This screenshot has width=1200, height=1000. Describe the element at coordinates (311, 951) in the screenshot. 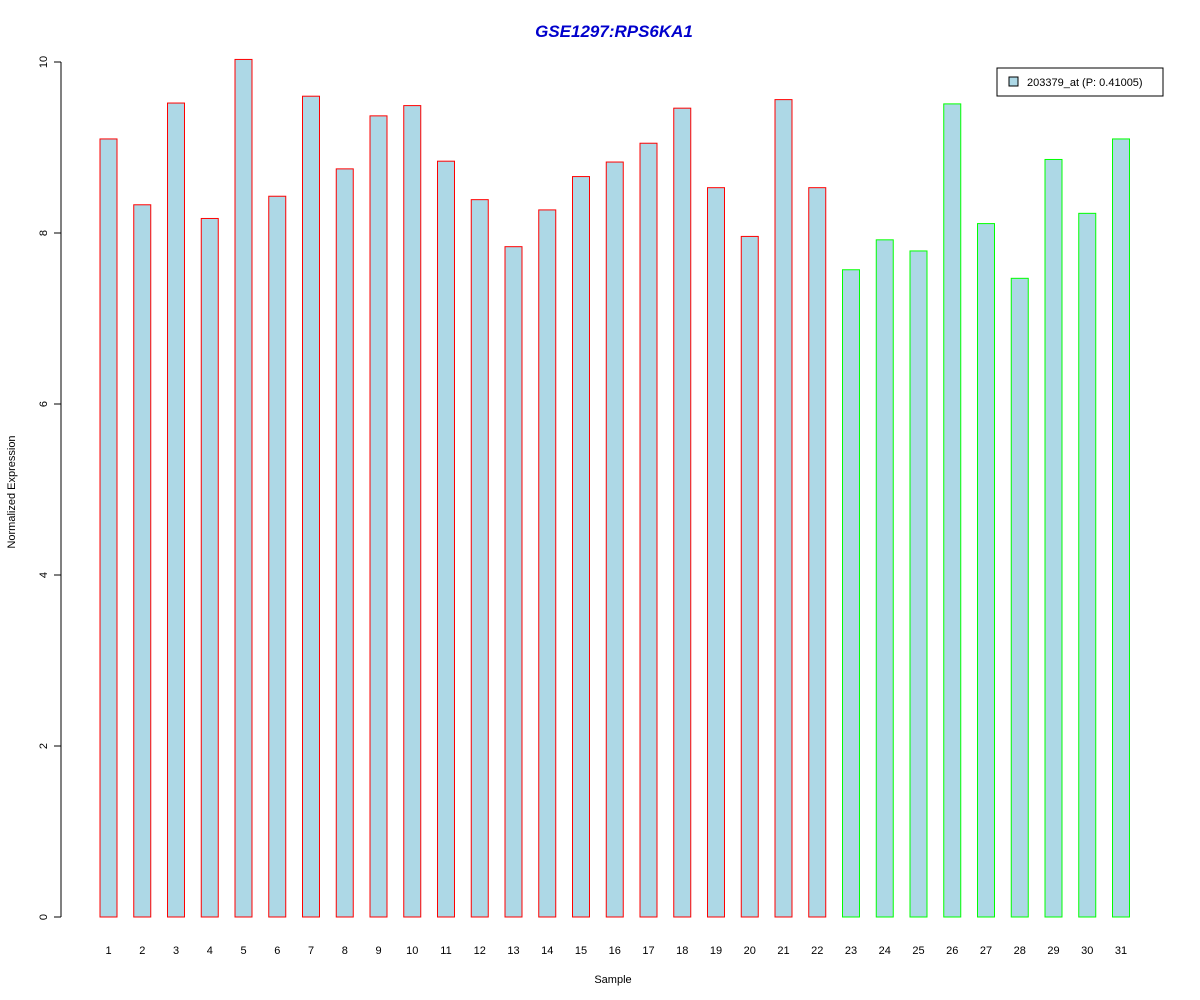

I see `x-tick-label: 7` at that location.